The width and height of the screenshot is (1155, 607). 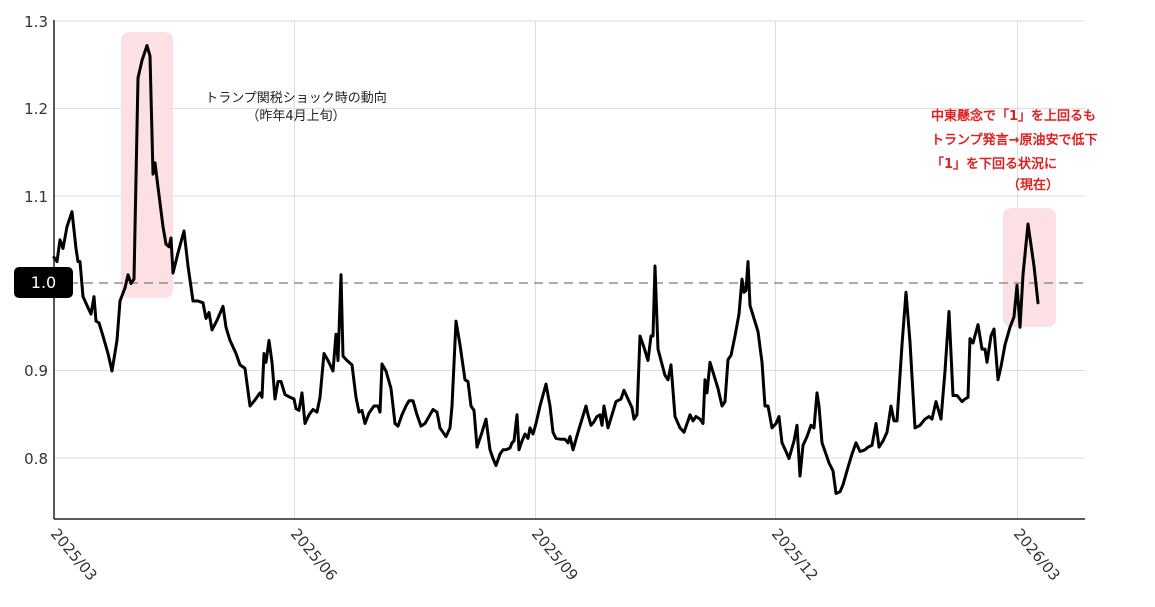 What do you see at coordinates (314, 554) in the screenshot?
I see `x-tick-2025-06: 2025/06` at bounding box center [314, 554].